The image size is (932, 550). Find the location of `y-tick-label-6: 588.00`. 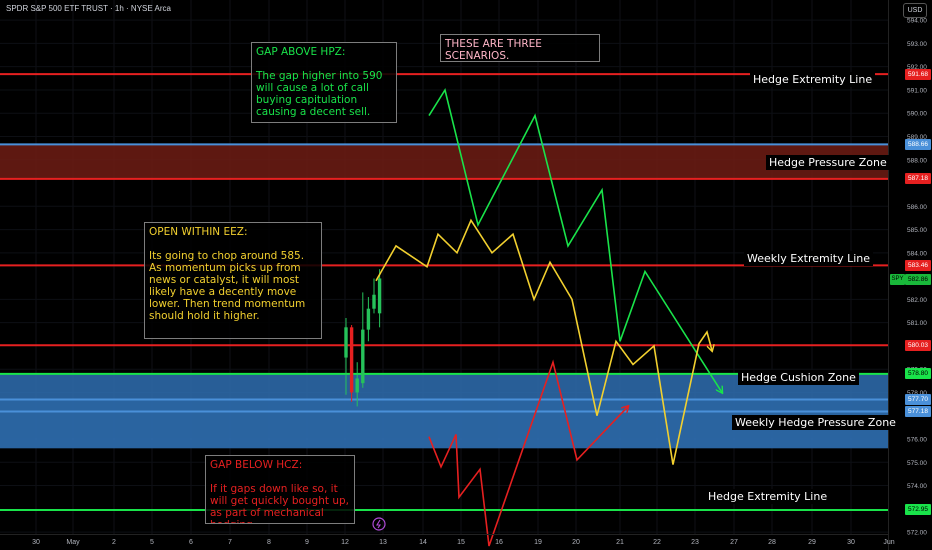

y-tick-label-6: 588.00 is located at coordinates (917, 160).